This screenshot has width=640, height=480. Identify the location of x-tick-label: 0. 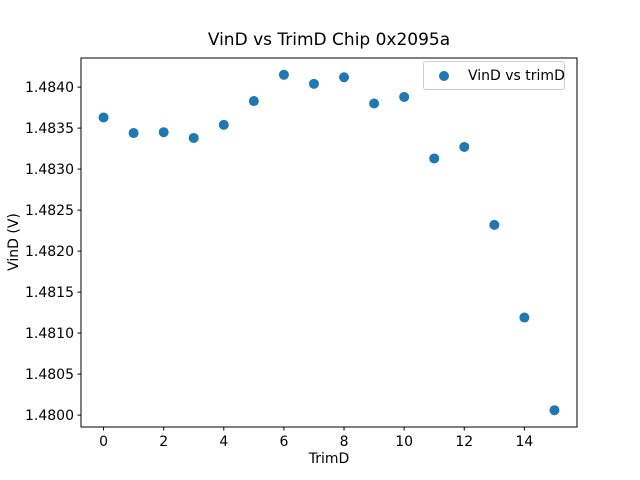
(103, 442).